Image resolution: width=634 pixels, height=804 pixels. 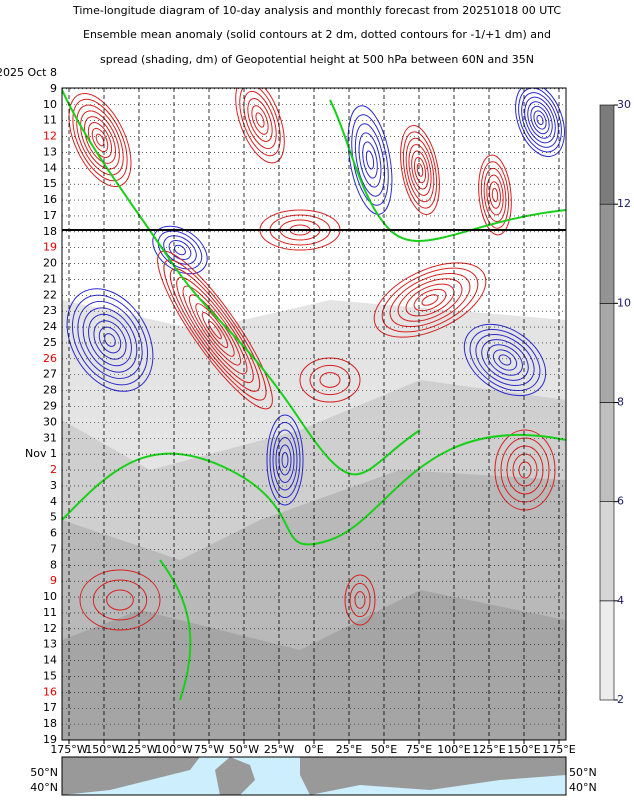 What do you see at coordinates (50, 199) in the screenshot?
I see `y-tick-label: 16` at bounding box center [50, 199].